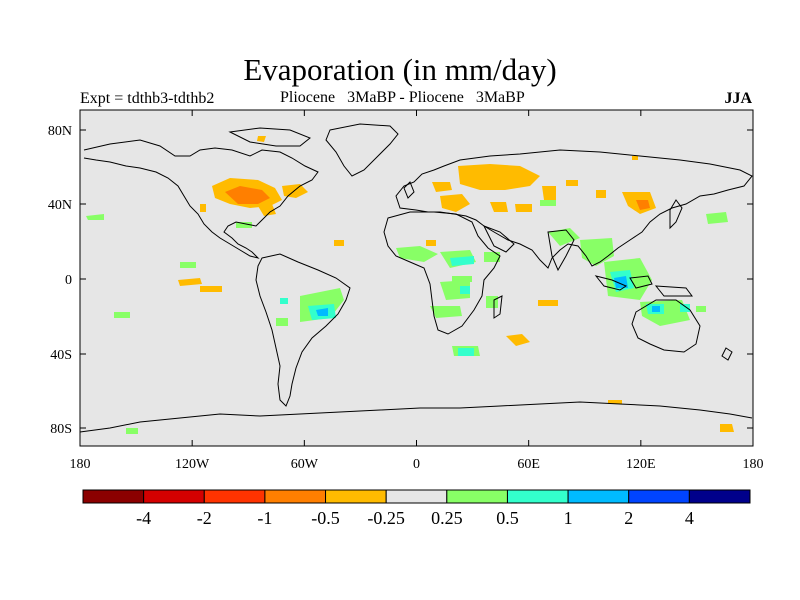 The image size is (800, 600). I want to click on map-title: Evaporation (in mm/day), so click(400, 69).